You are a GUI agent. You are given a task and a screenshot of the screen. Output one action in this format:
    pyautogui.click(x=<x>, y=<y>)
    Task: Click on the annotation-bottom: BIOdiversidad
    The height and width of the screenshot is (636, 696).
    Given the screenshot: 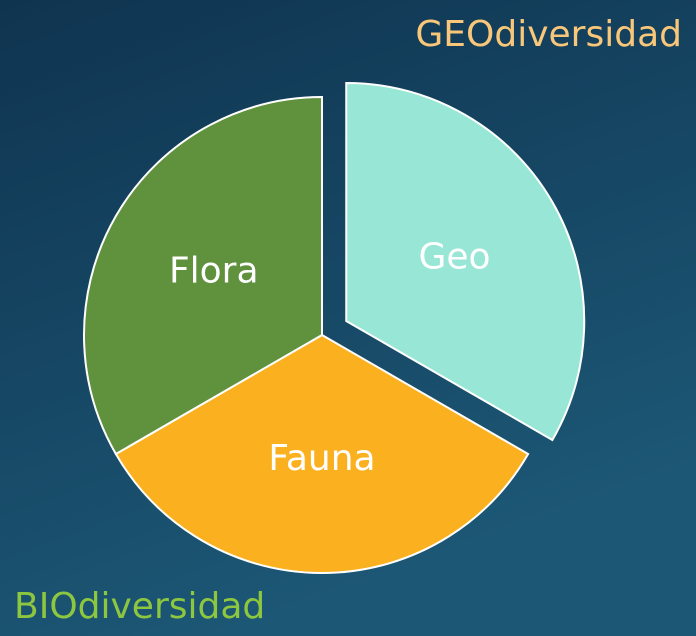 What is the action you would take?
    pyautogui.click(x=139, y=606)
    